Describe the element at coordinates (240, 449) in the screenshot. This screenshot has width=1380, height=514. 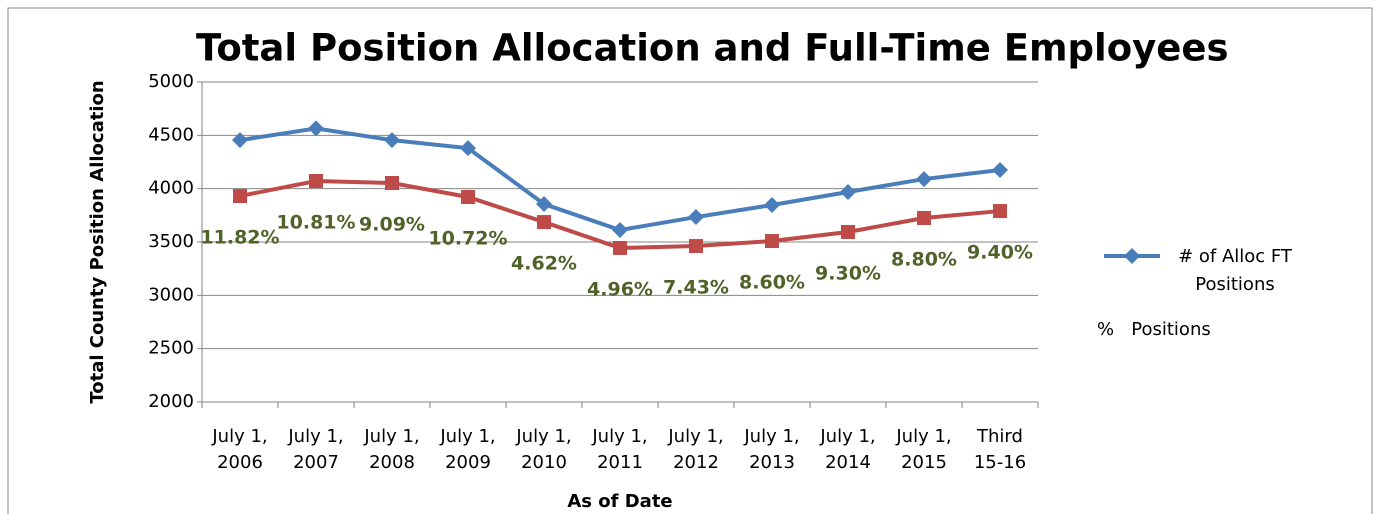
I see `x-tick-label: July 1, 2006` at that location.